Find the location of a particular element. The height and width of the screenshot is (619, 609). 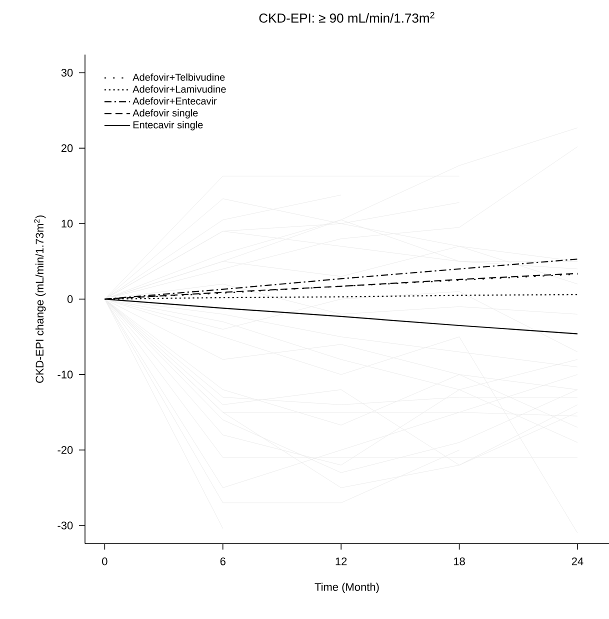

y-tick-label: 10 is located at coordinates (67, 224).